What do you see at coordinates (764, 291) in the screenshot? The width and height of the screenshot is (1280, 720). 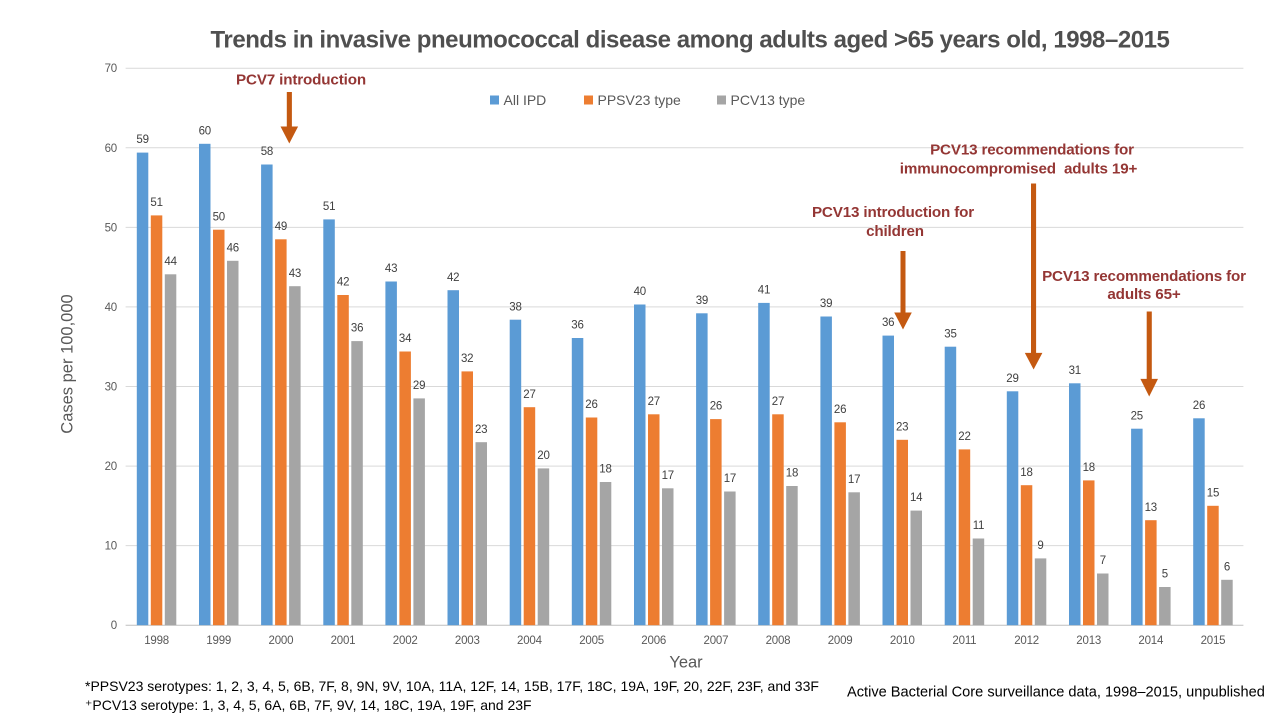 I see `svg-text: 41` at bounding box center [764, 291].